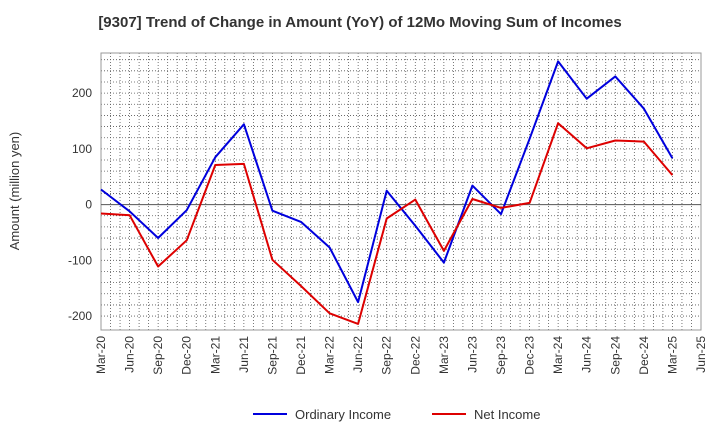 This screenshot has width=720, height=440. I want to click on y-tick-label: -200, so click(80, 316).